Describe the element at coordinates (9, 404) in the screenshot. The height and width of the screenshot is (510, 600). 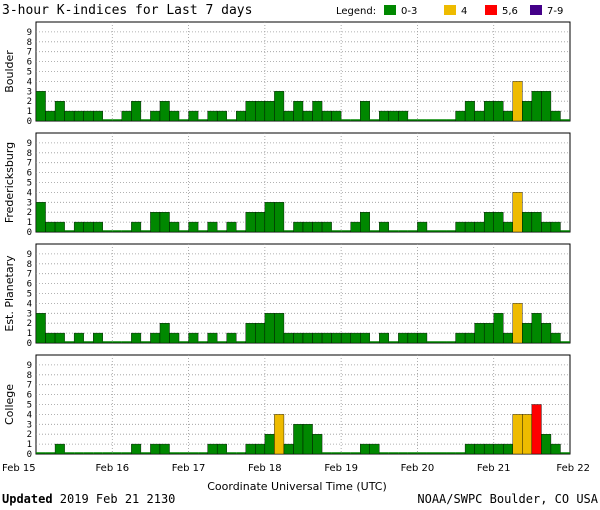
I see `panel-label: College` at that location.